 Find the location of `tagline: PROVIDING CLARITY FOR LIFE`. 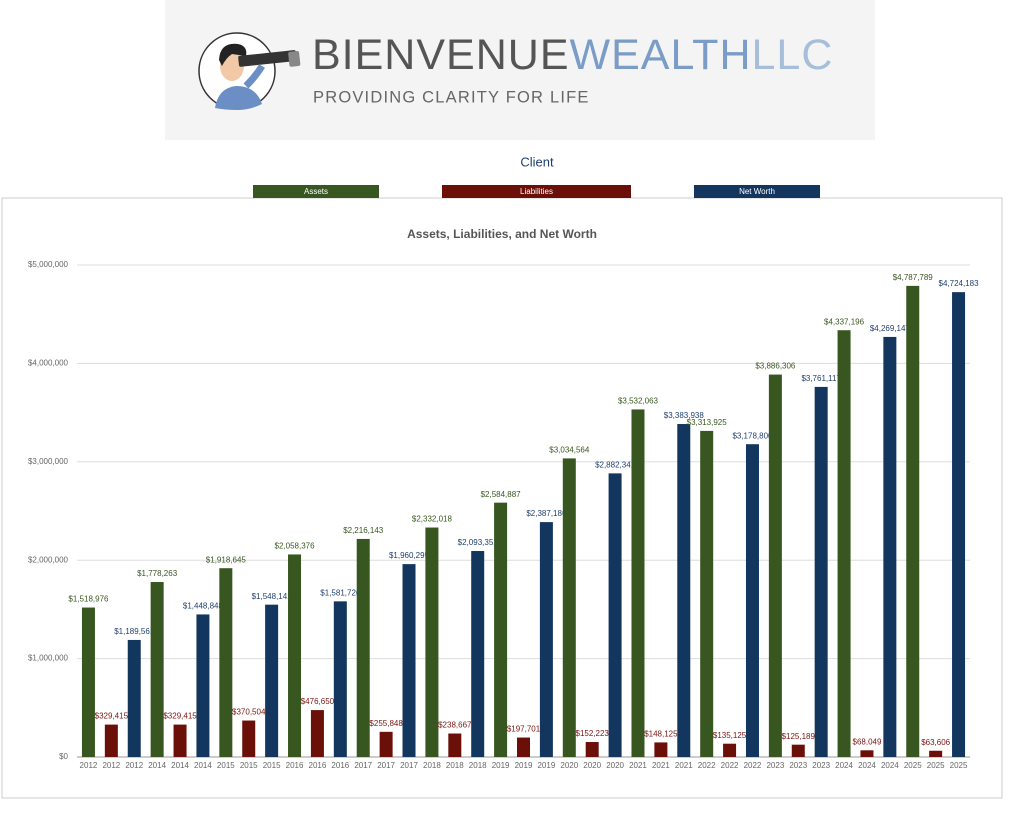

tagline: PROVIDING CLARITY FOR LIFE is located at coordinates (451, 97).